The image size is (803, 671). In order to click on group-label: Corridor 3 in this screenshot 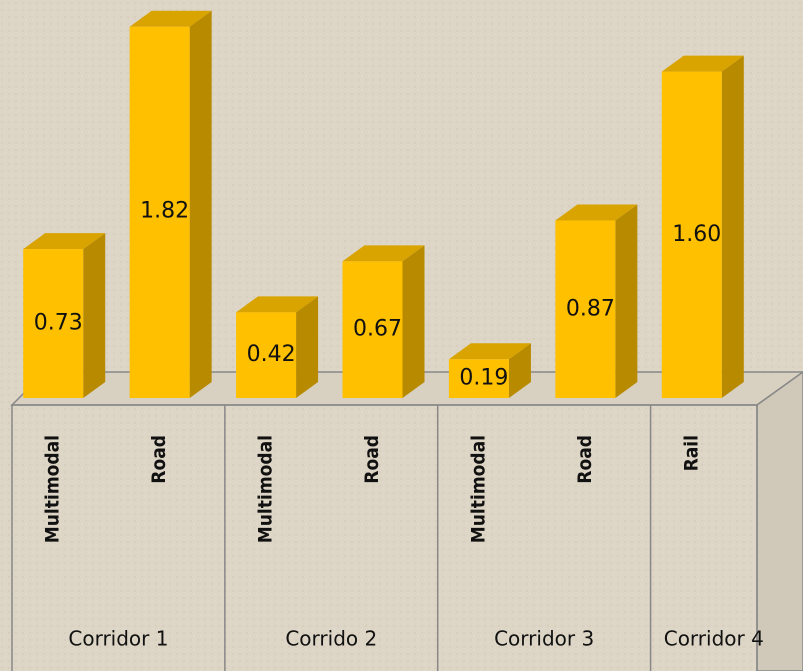, I will do `click(544, 639)`.